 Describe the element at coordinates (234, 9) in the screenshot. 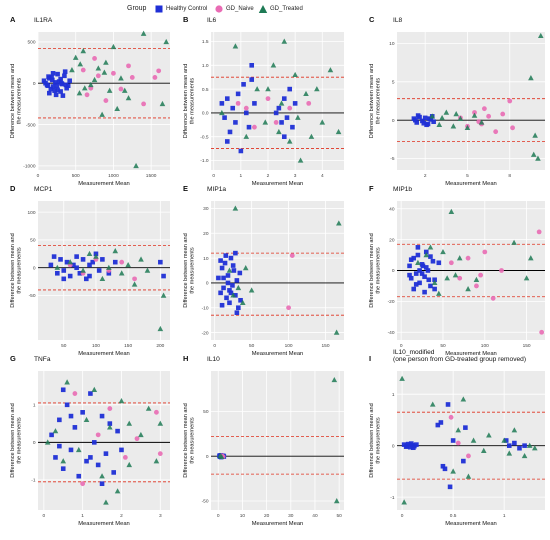

I see `legend-item-gd-naive: GD_Naive` at that location.